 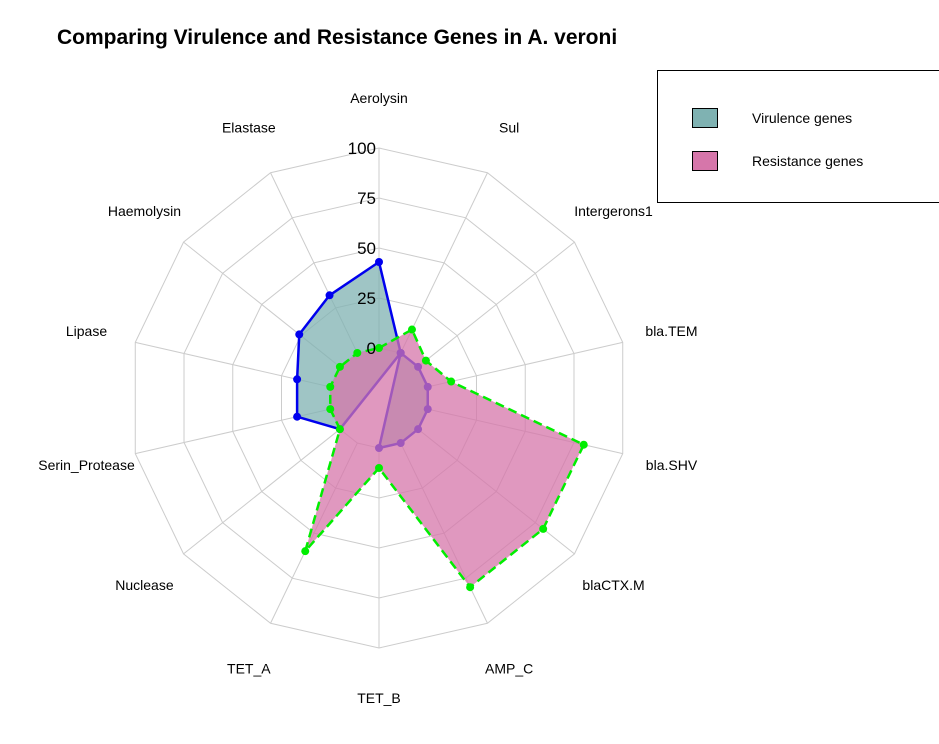 I want to click on axis-label: Serin_Protease, so click(x=86, y=465).